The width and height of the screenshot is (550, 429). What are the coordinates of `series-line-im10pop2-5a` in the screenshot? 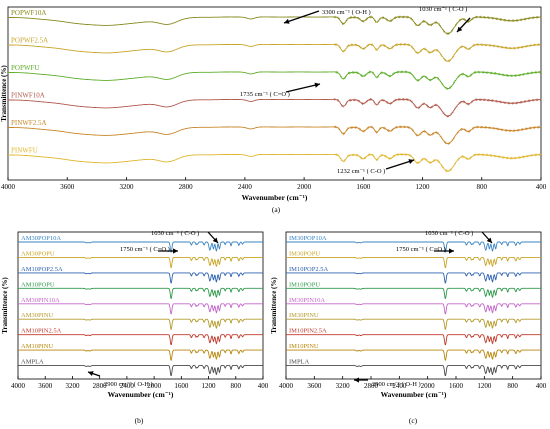 It's located at (413, 278).